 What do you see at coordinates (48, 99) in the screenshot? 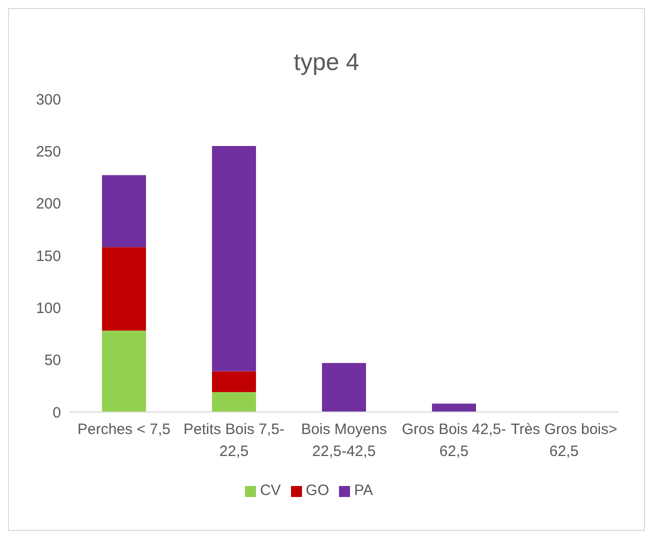
I see `y-tick-label: 300` at bounding box center [48, 99].